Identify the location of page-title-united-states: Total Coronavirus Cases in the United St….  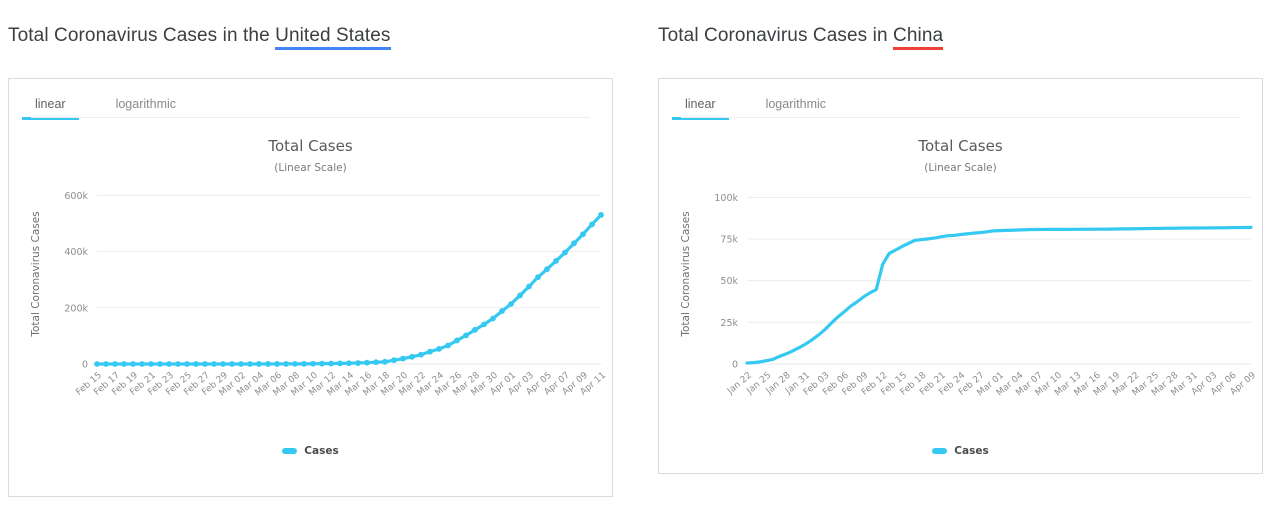
(199, 37).